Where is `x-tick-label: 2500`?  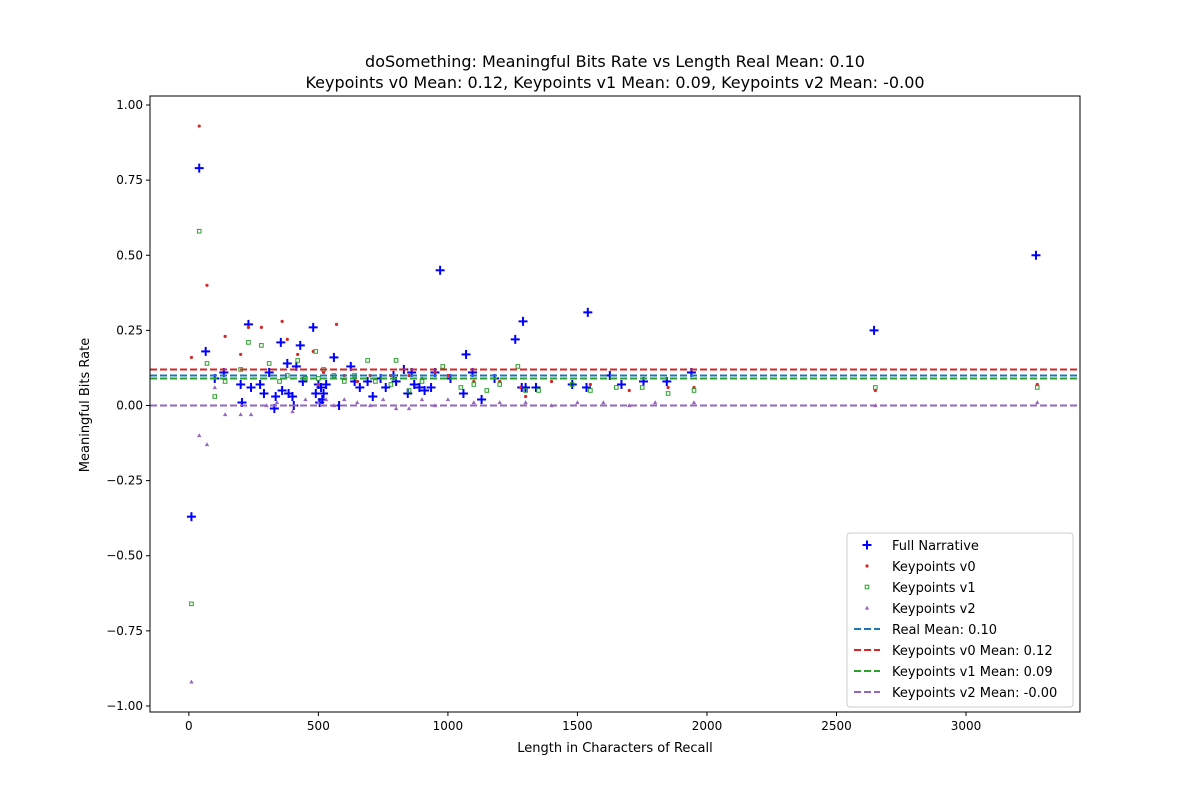 x-tick-label: 2500 is located at coordinates (836, 726).